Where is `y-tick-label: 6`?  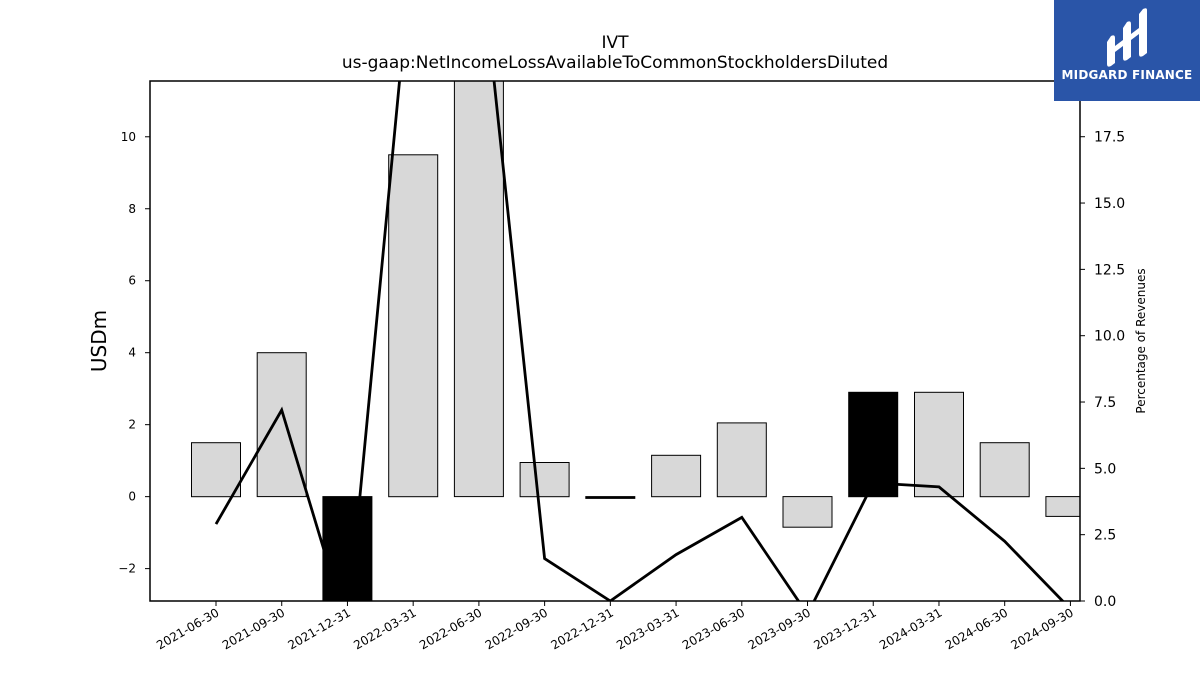 y-tick-label: 6 is located at coordinates (132, 281).